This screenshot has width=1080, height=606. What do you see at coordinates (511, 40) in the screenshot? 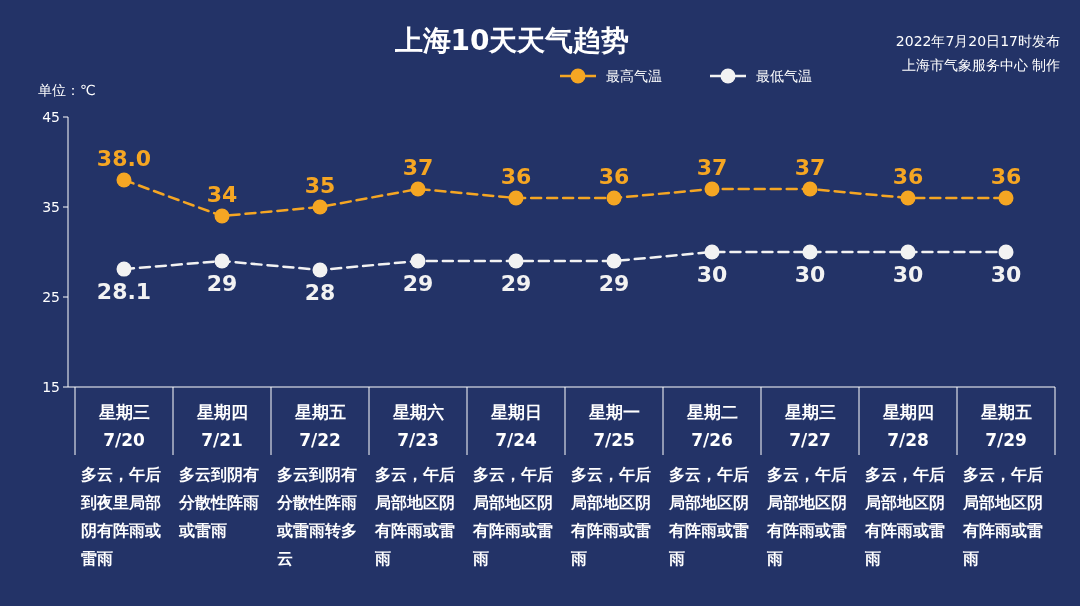
I see `chart-title: 上海10天天气趋势` at bounding box center [511, 40].